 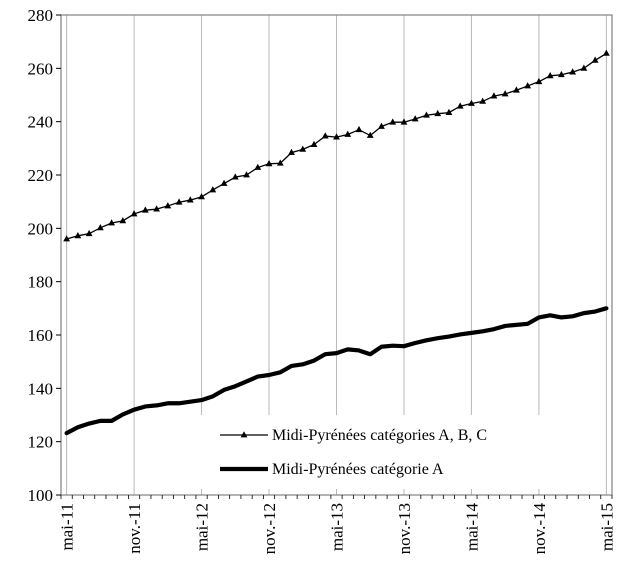 I want to click on x-tick-label: mai-14, so click(x=471, y=527).